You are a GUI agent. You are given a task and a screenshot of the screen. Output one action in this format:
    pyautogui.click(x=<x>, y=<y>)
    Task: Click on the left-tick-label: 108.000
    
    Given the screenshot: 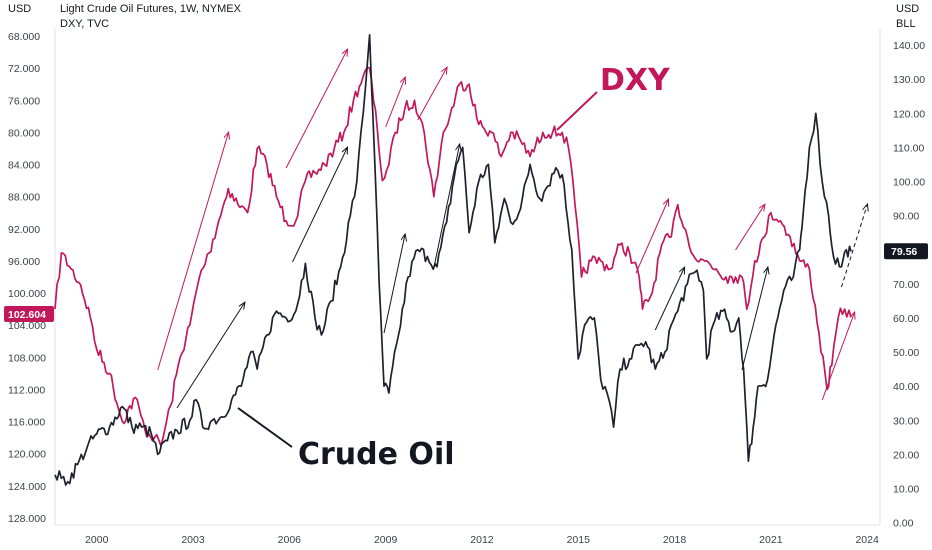 What is the action you would take?
    pyautogui.click(x=27, y=358)
    